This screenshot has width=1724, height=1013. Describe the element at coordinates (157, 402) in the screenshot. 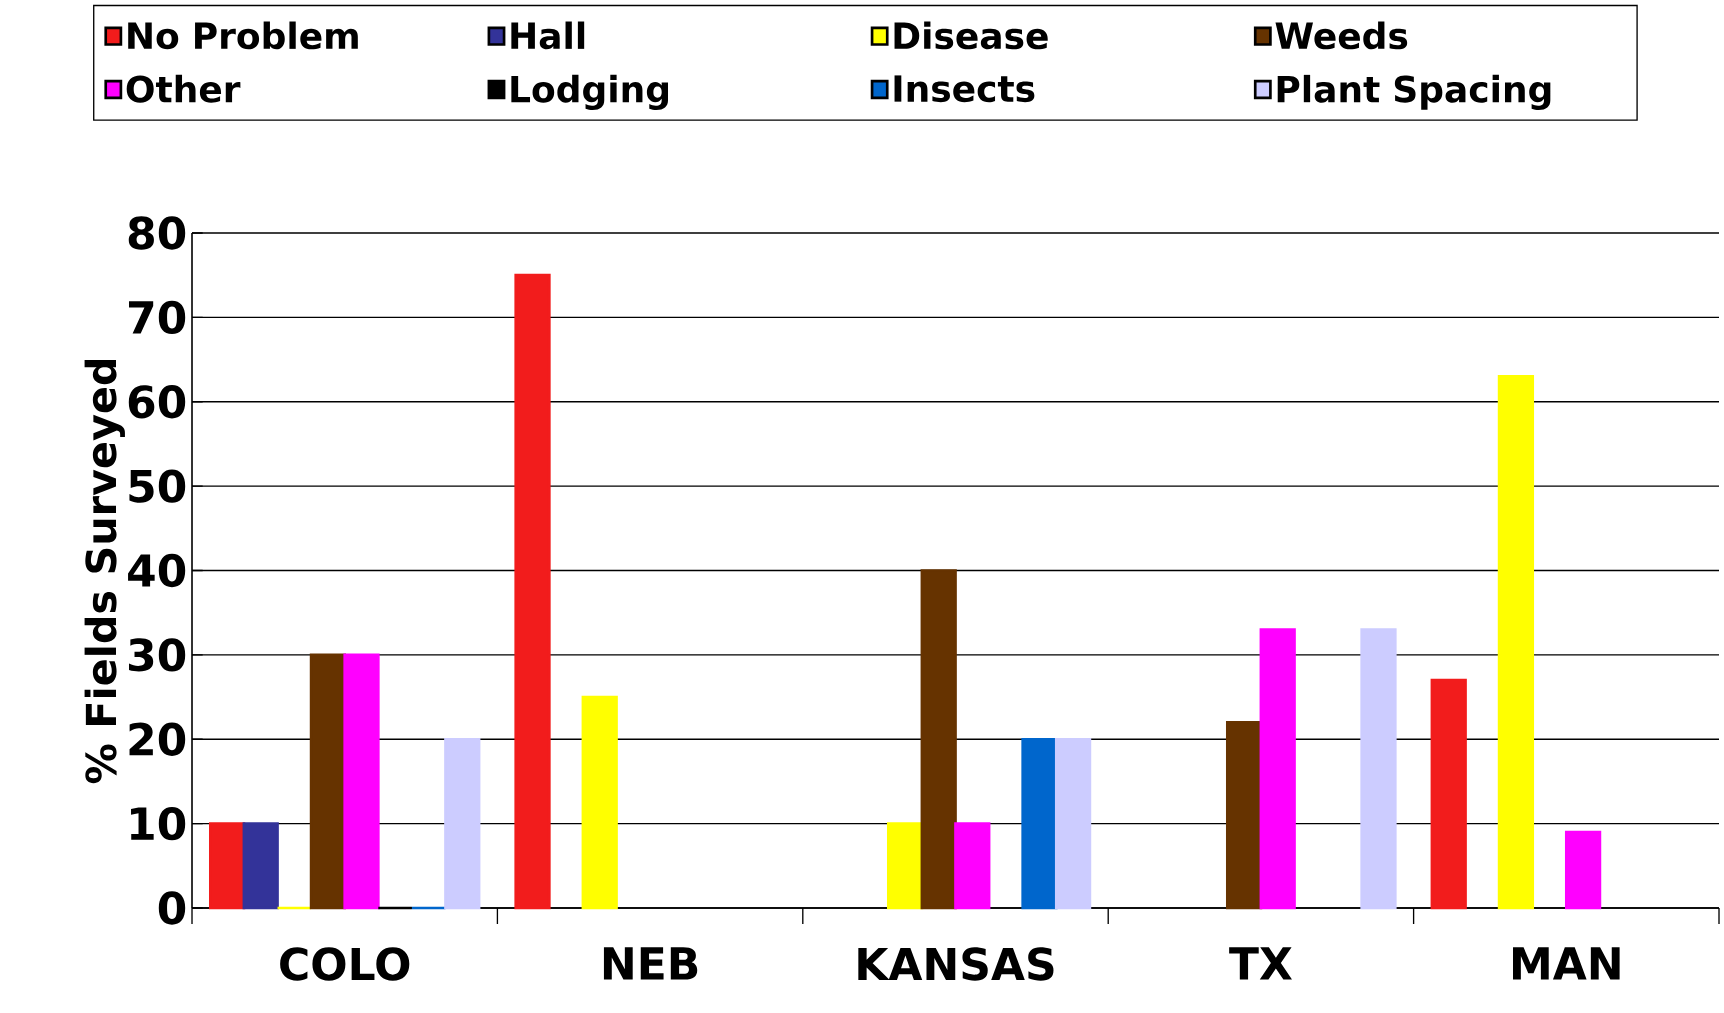

I see `y-tick-label: 60` at that location.